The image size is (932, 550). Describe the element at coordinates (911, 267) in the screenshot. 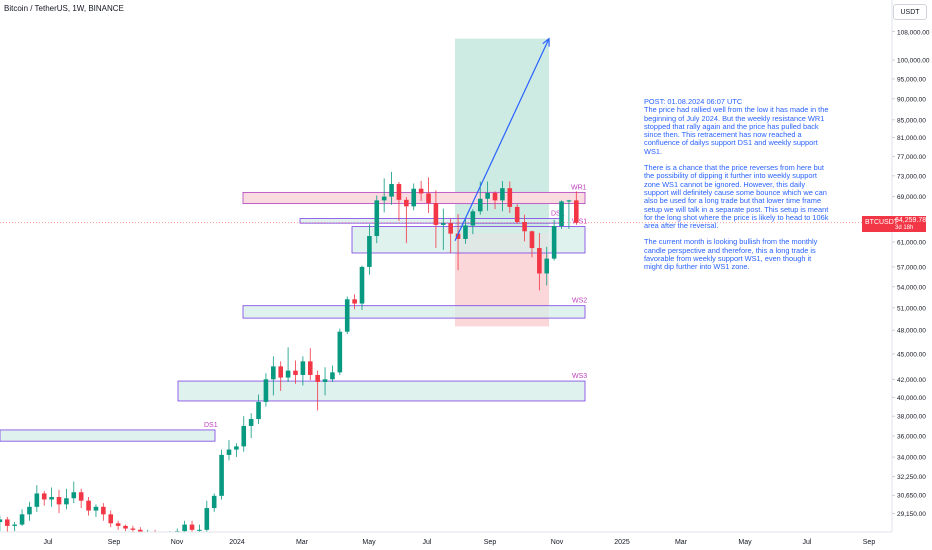

I see `y-tick-label: 57,000.00` at that location.